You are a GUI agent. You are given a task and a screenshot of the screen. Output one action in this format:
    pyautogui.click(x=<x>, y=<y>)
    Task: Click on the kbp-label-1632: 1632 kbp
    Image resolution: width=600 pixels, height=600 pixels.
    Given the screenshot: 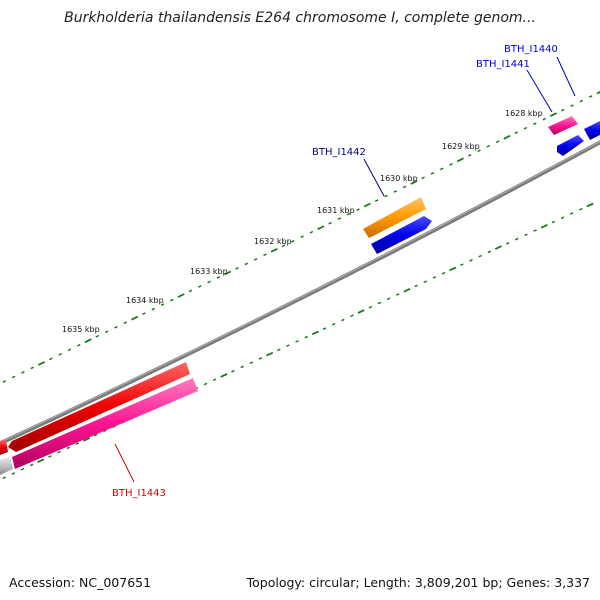 What is the action you would take?
    pyautogui.click(x=273, y=241)
    